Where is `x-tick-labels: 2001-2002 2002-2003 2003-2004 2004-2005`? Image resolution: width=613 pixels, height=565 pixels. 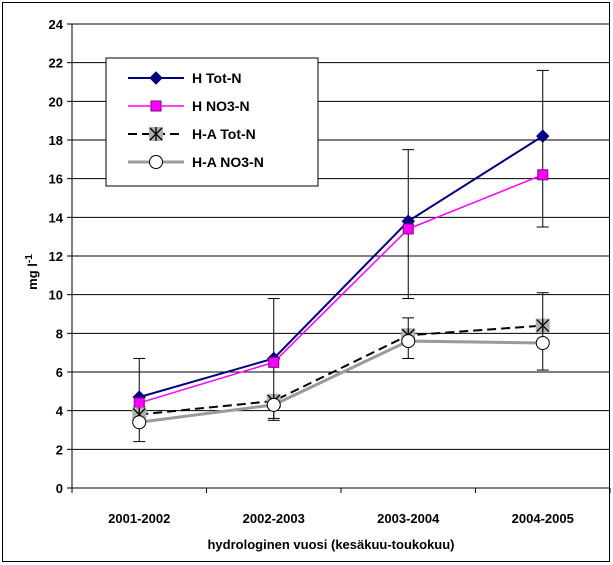 x-tick-labels: 2001-2002 2002-2003 2003-2004 2004-2005 is located at coordinates (341, 518).